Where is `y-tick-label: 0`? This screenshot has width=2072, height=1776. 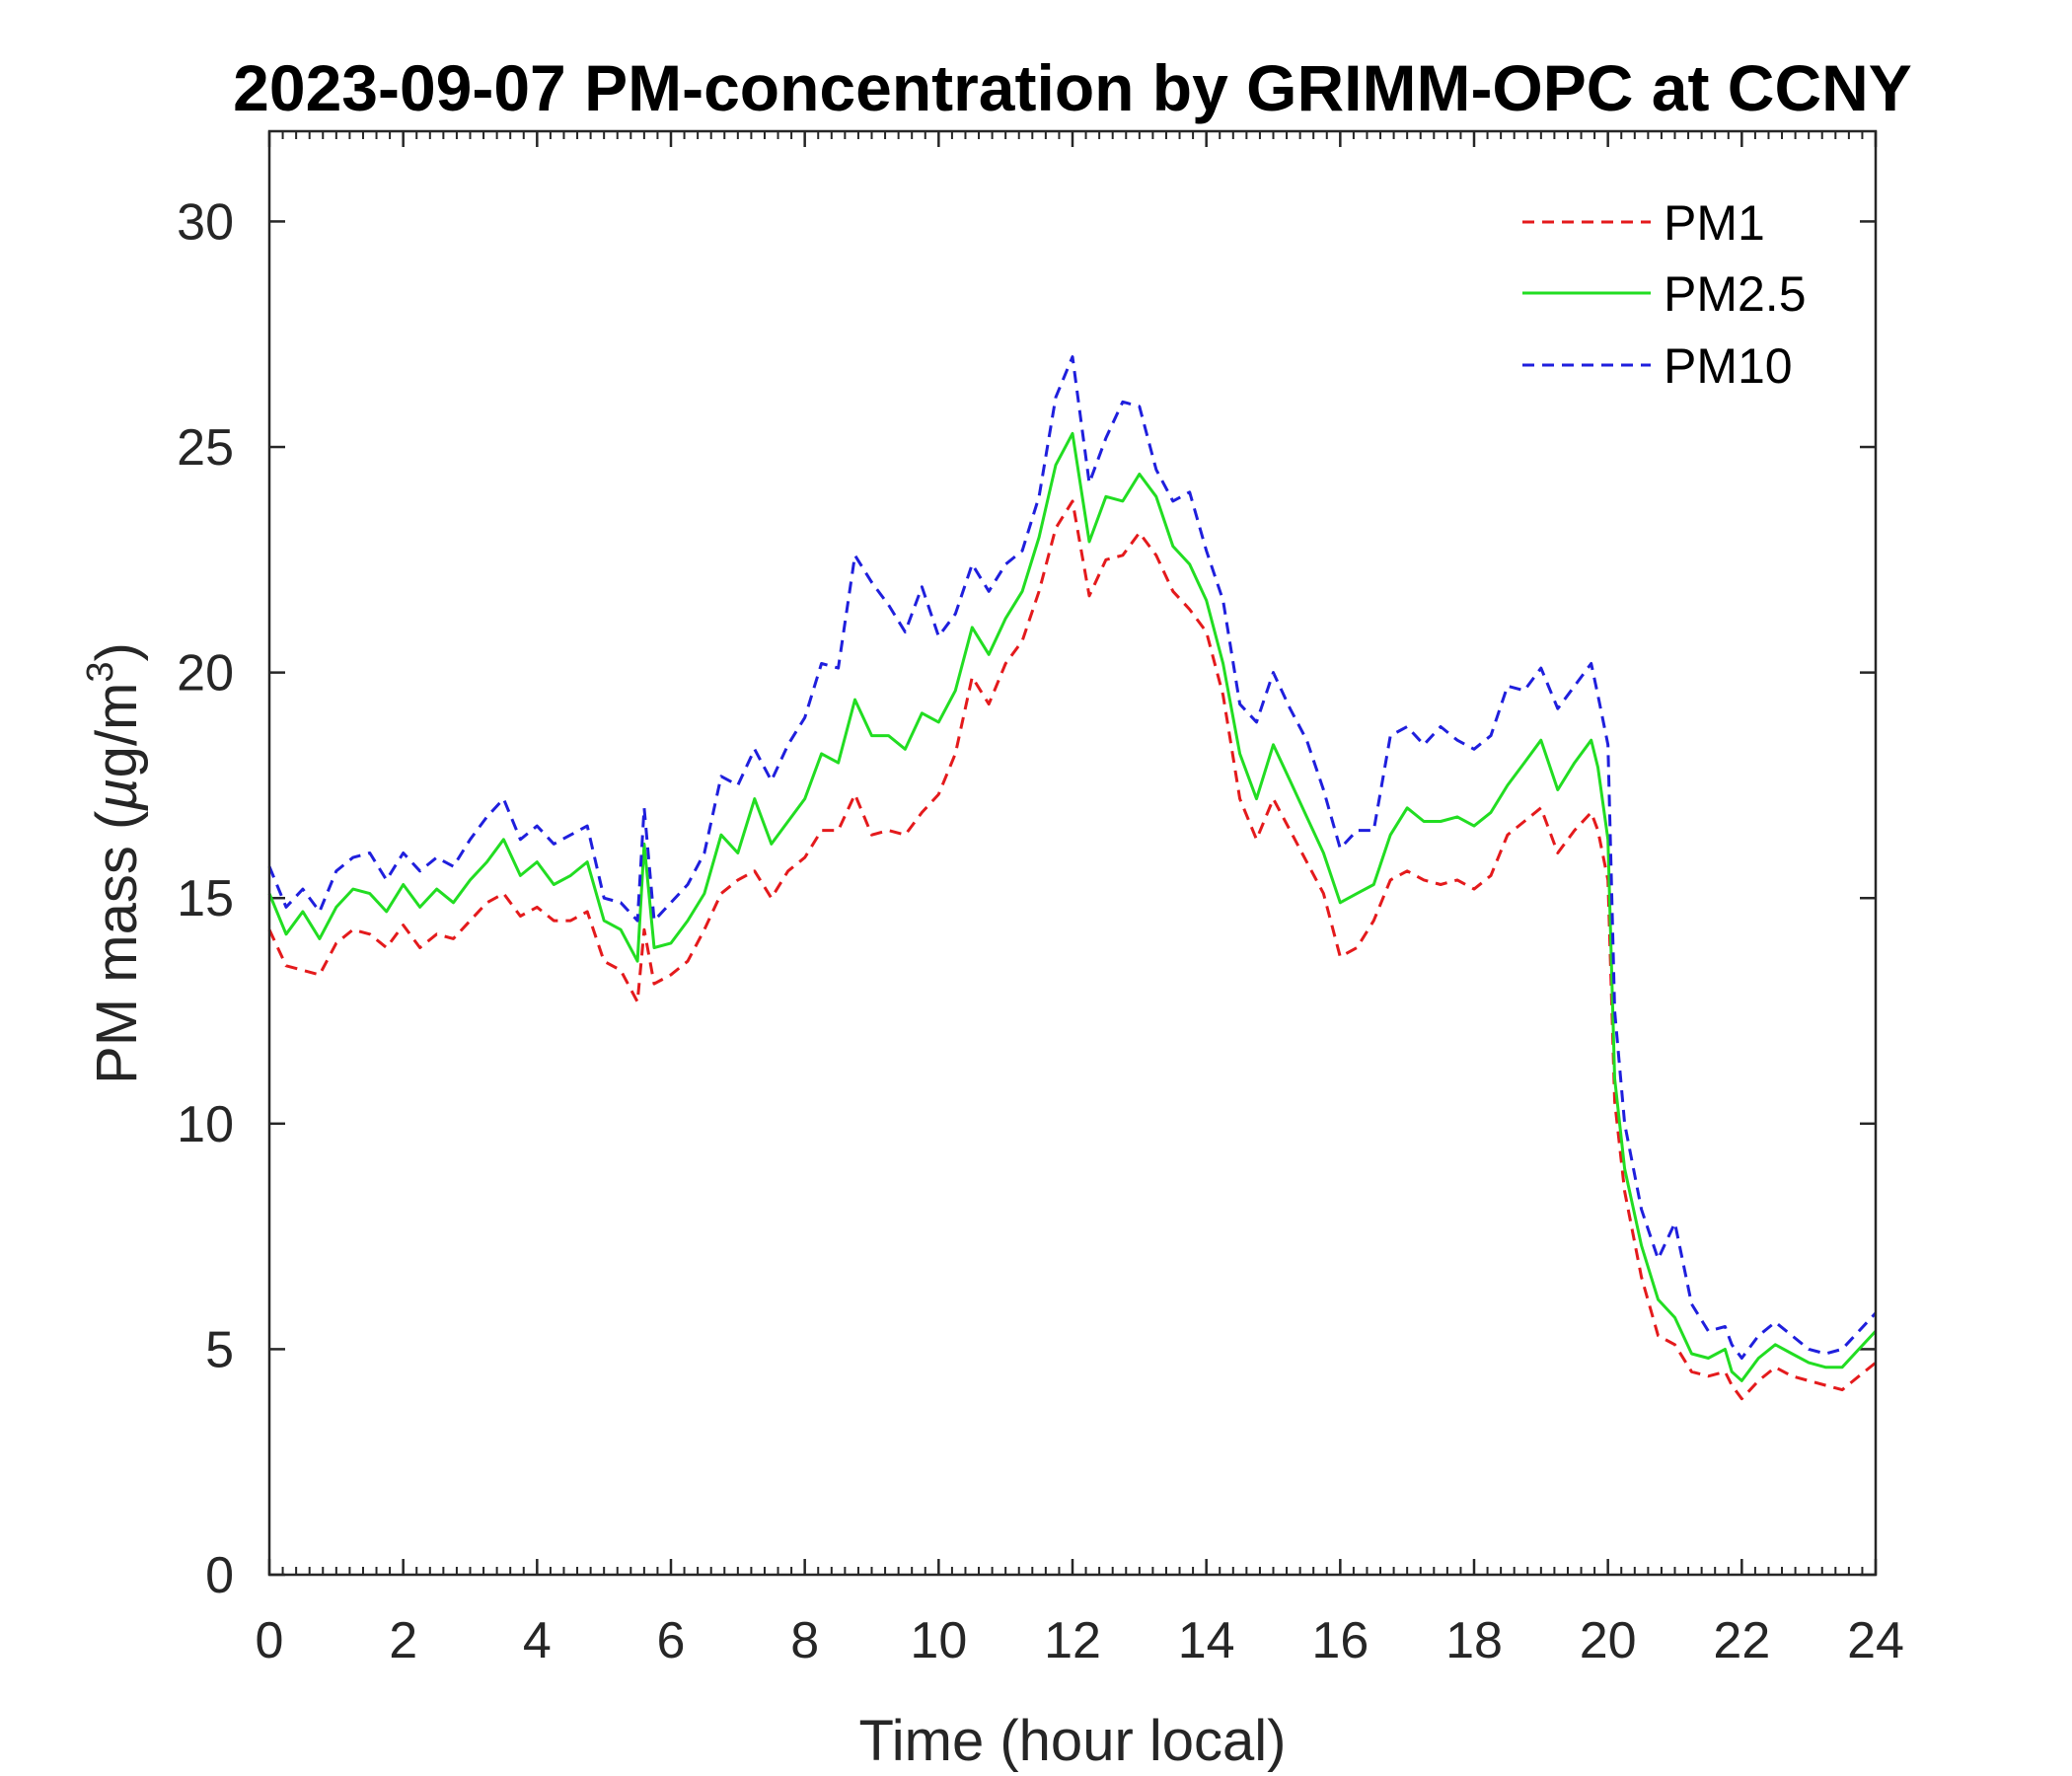
y-tick-label: 0 is located at coordinates (219, 1576).